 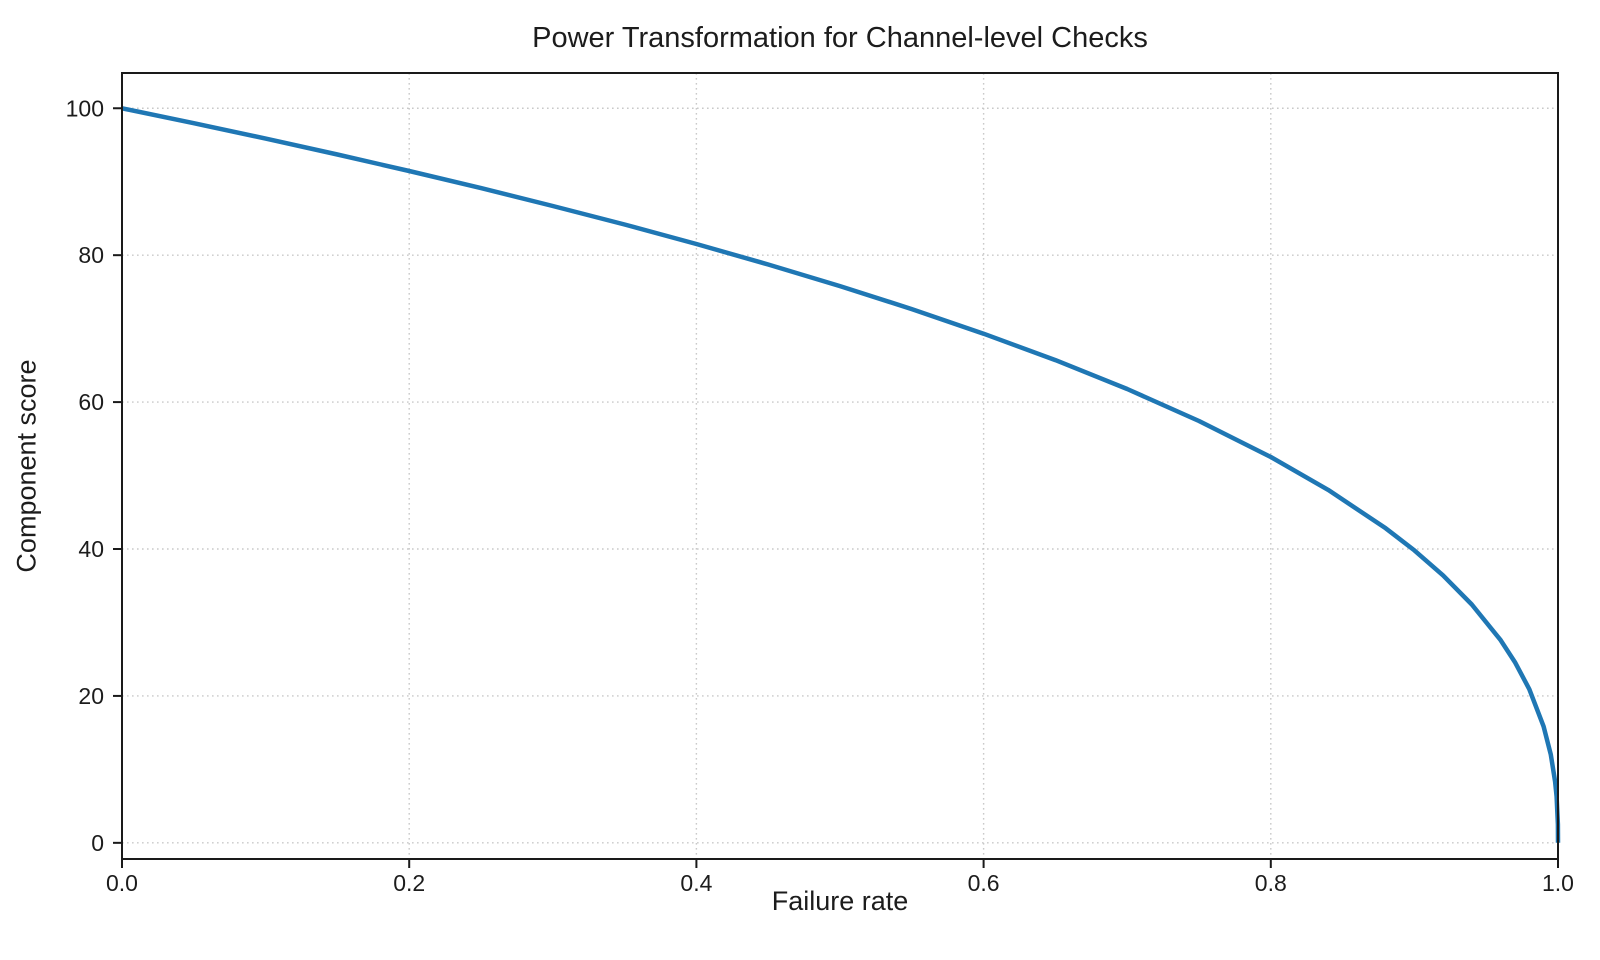 I want to click on y-tick-label: 20, so click(x=91, y=696).